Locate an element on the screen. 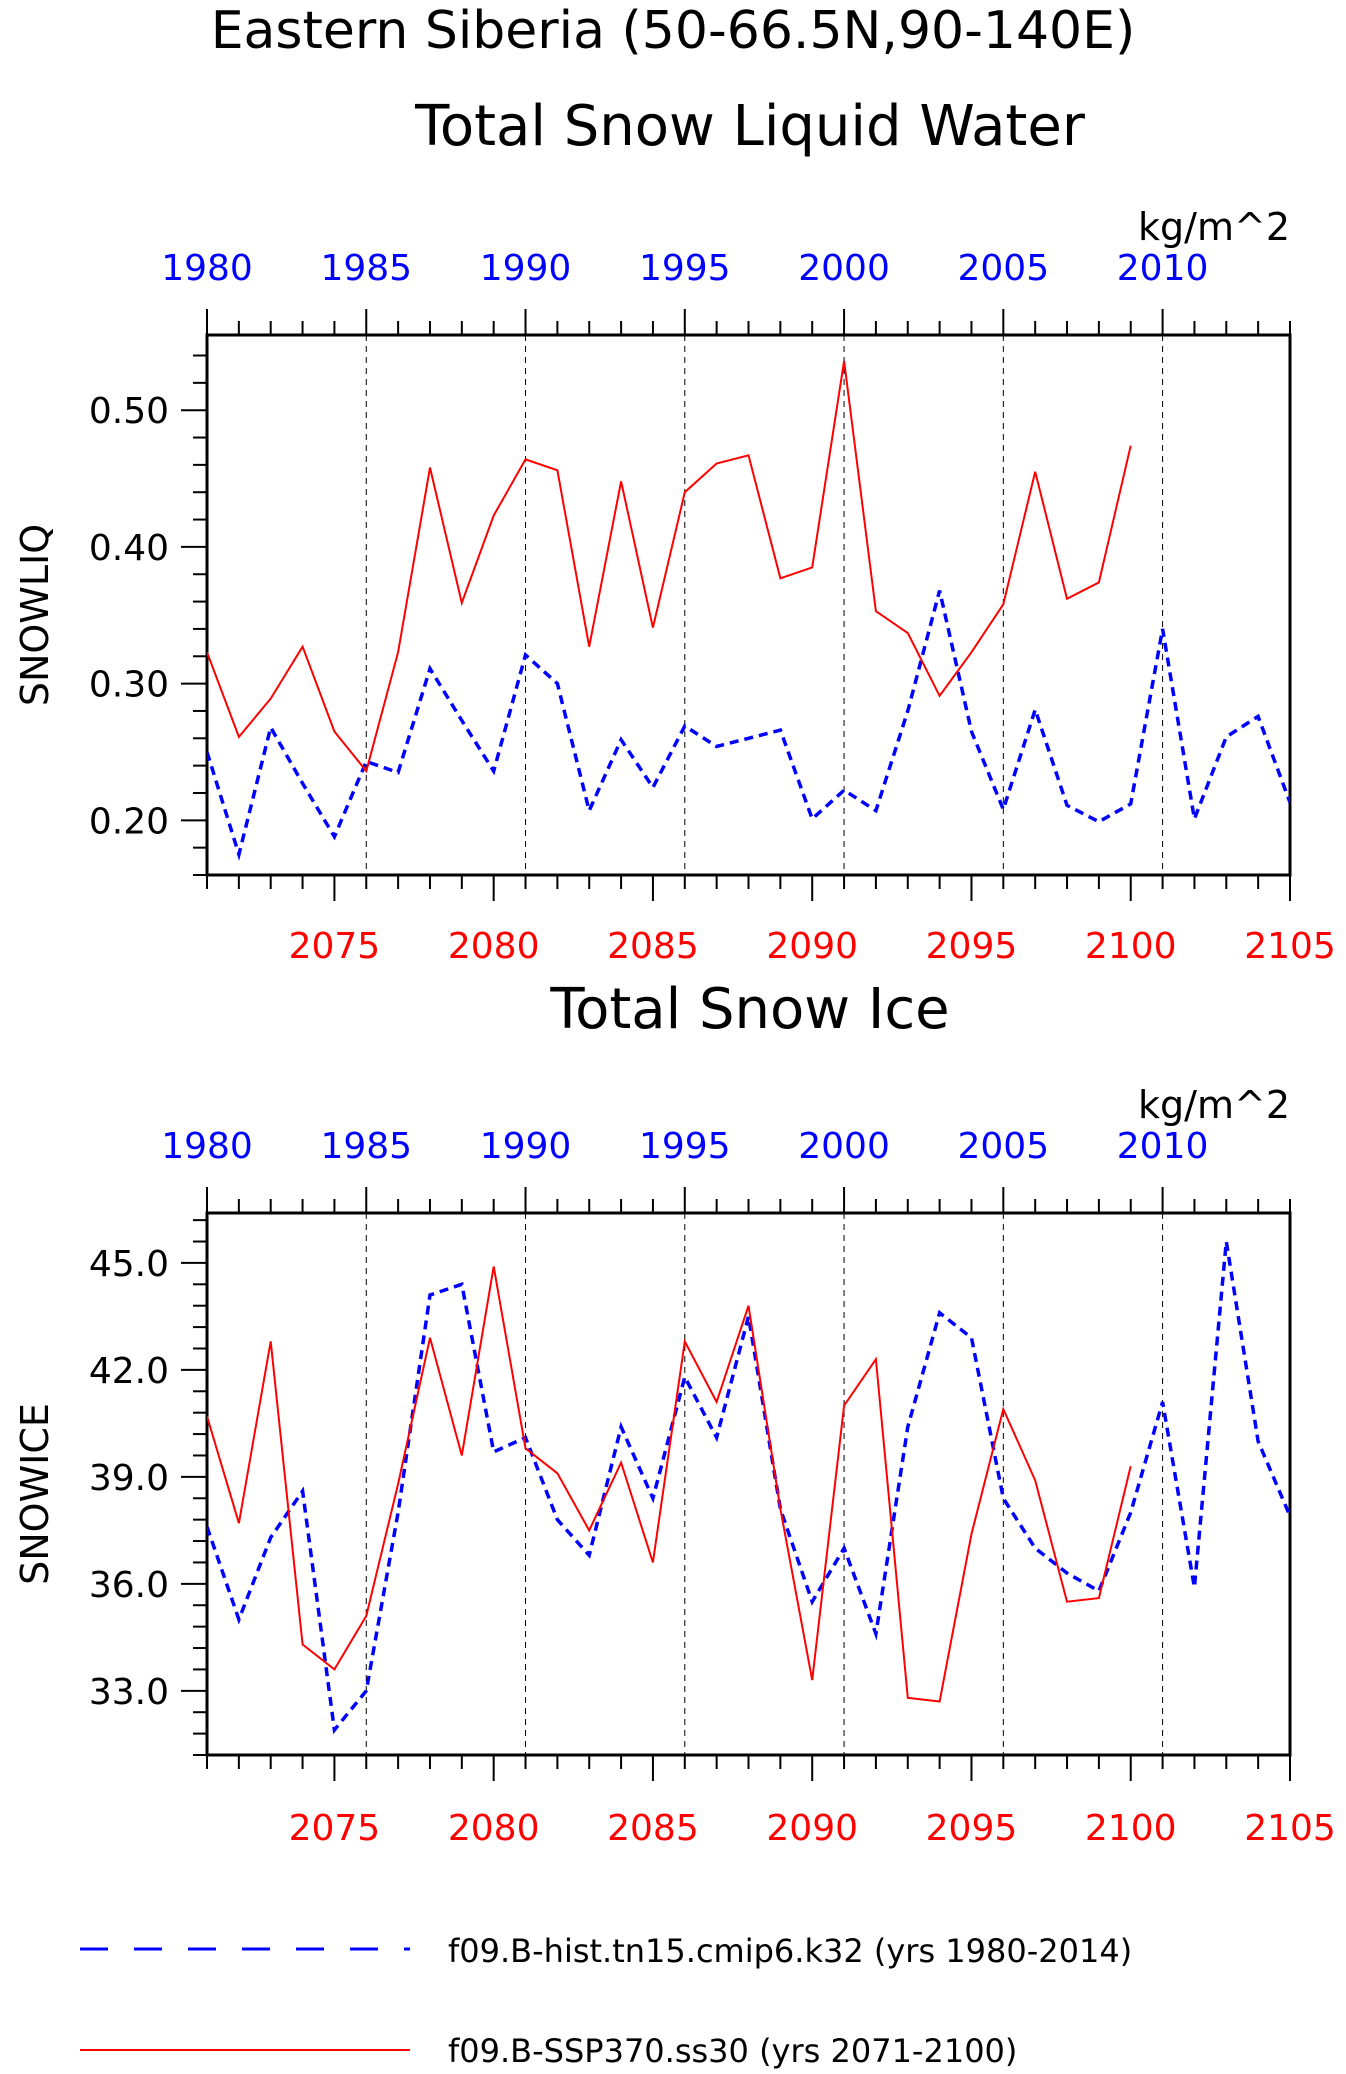 The image size is (1346, 2074). y-axis-label: SNOWICE is located at coordinates (35, 1494).